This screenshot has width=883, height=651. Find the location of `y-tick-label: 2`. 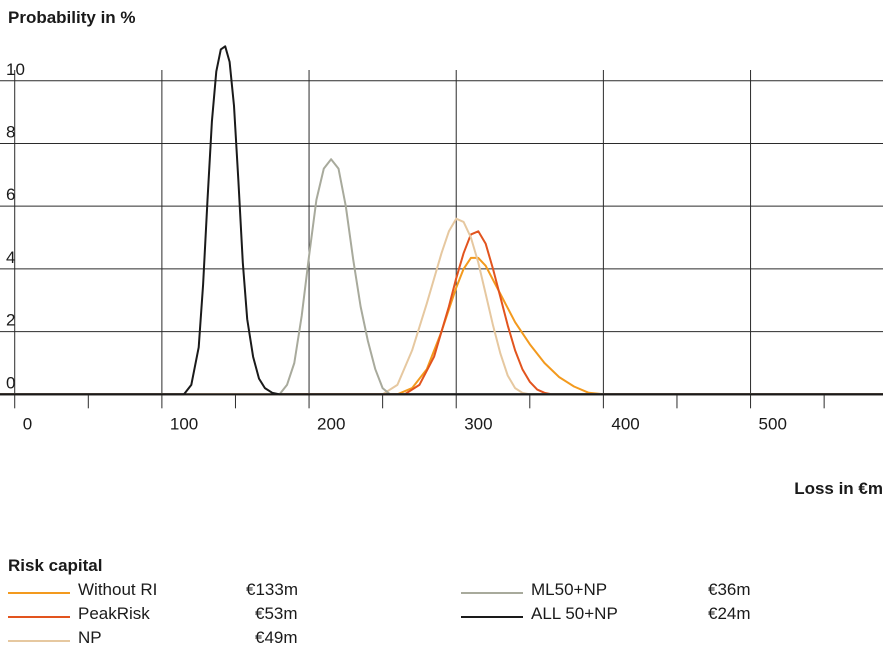

y-tick-label: 2 is located at coordinates (10, 320).